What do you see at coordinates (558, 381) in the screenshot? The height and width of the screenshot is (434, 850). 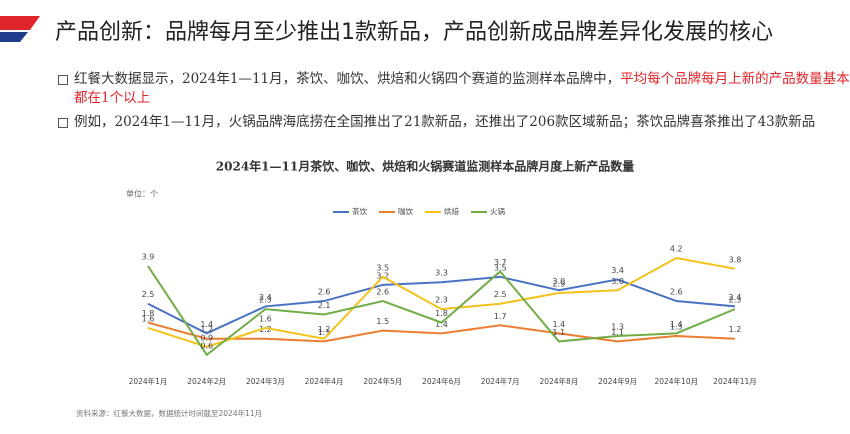 I see `x-tick-label: 2024年8月` at bounding box center [558, 381].